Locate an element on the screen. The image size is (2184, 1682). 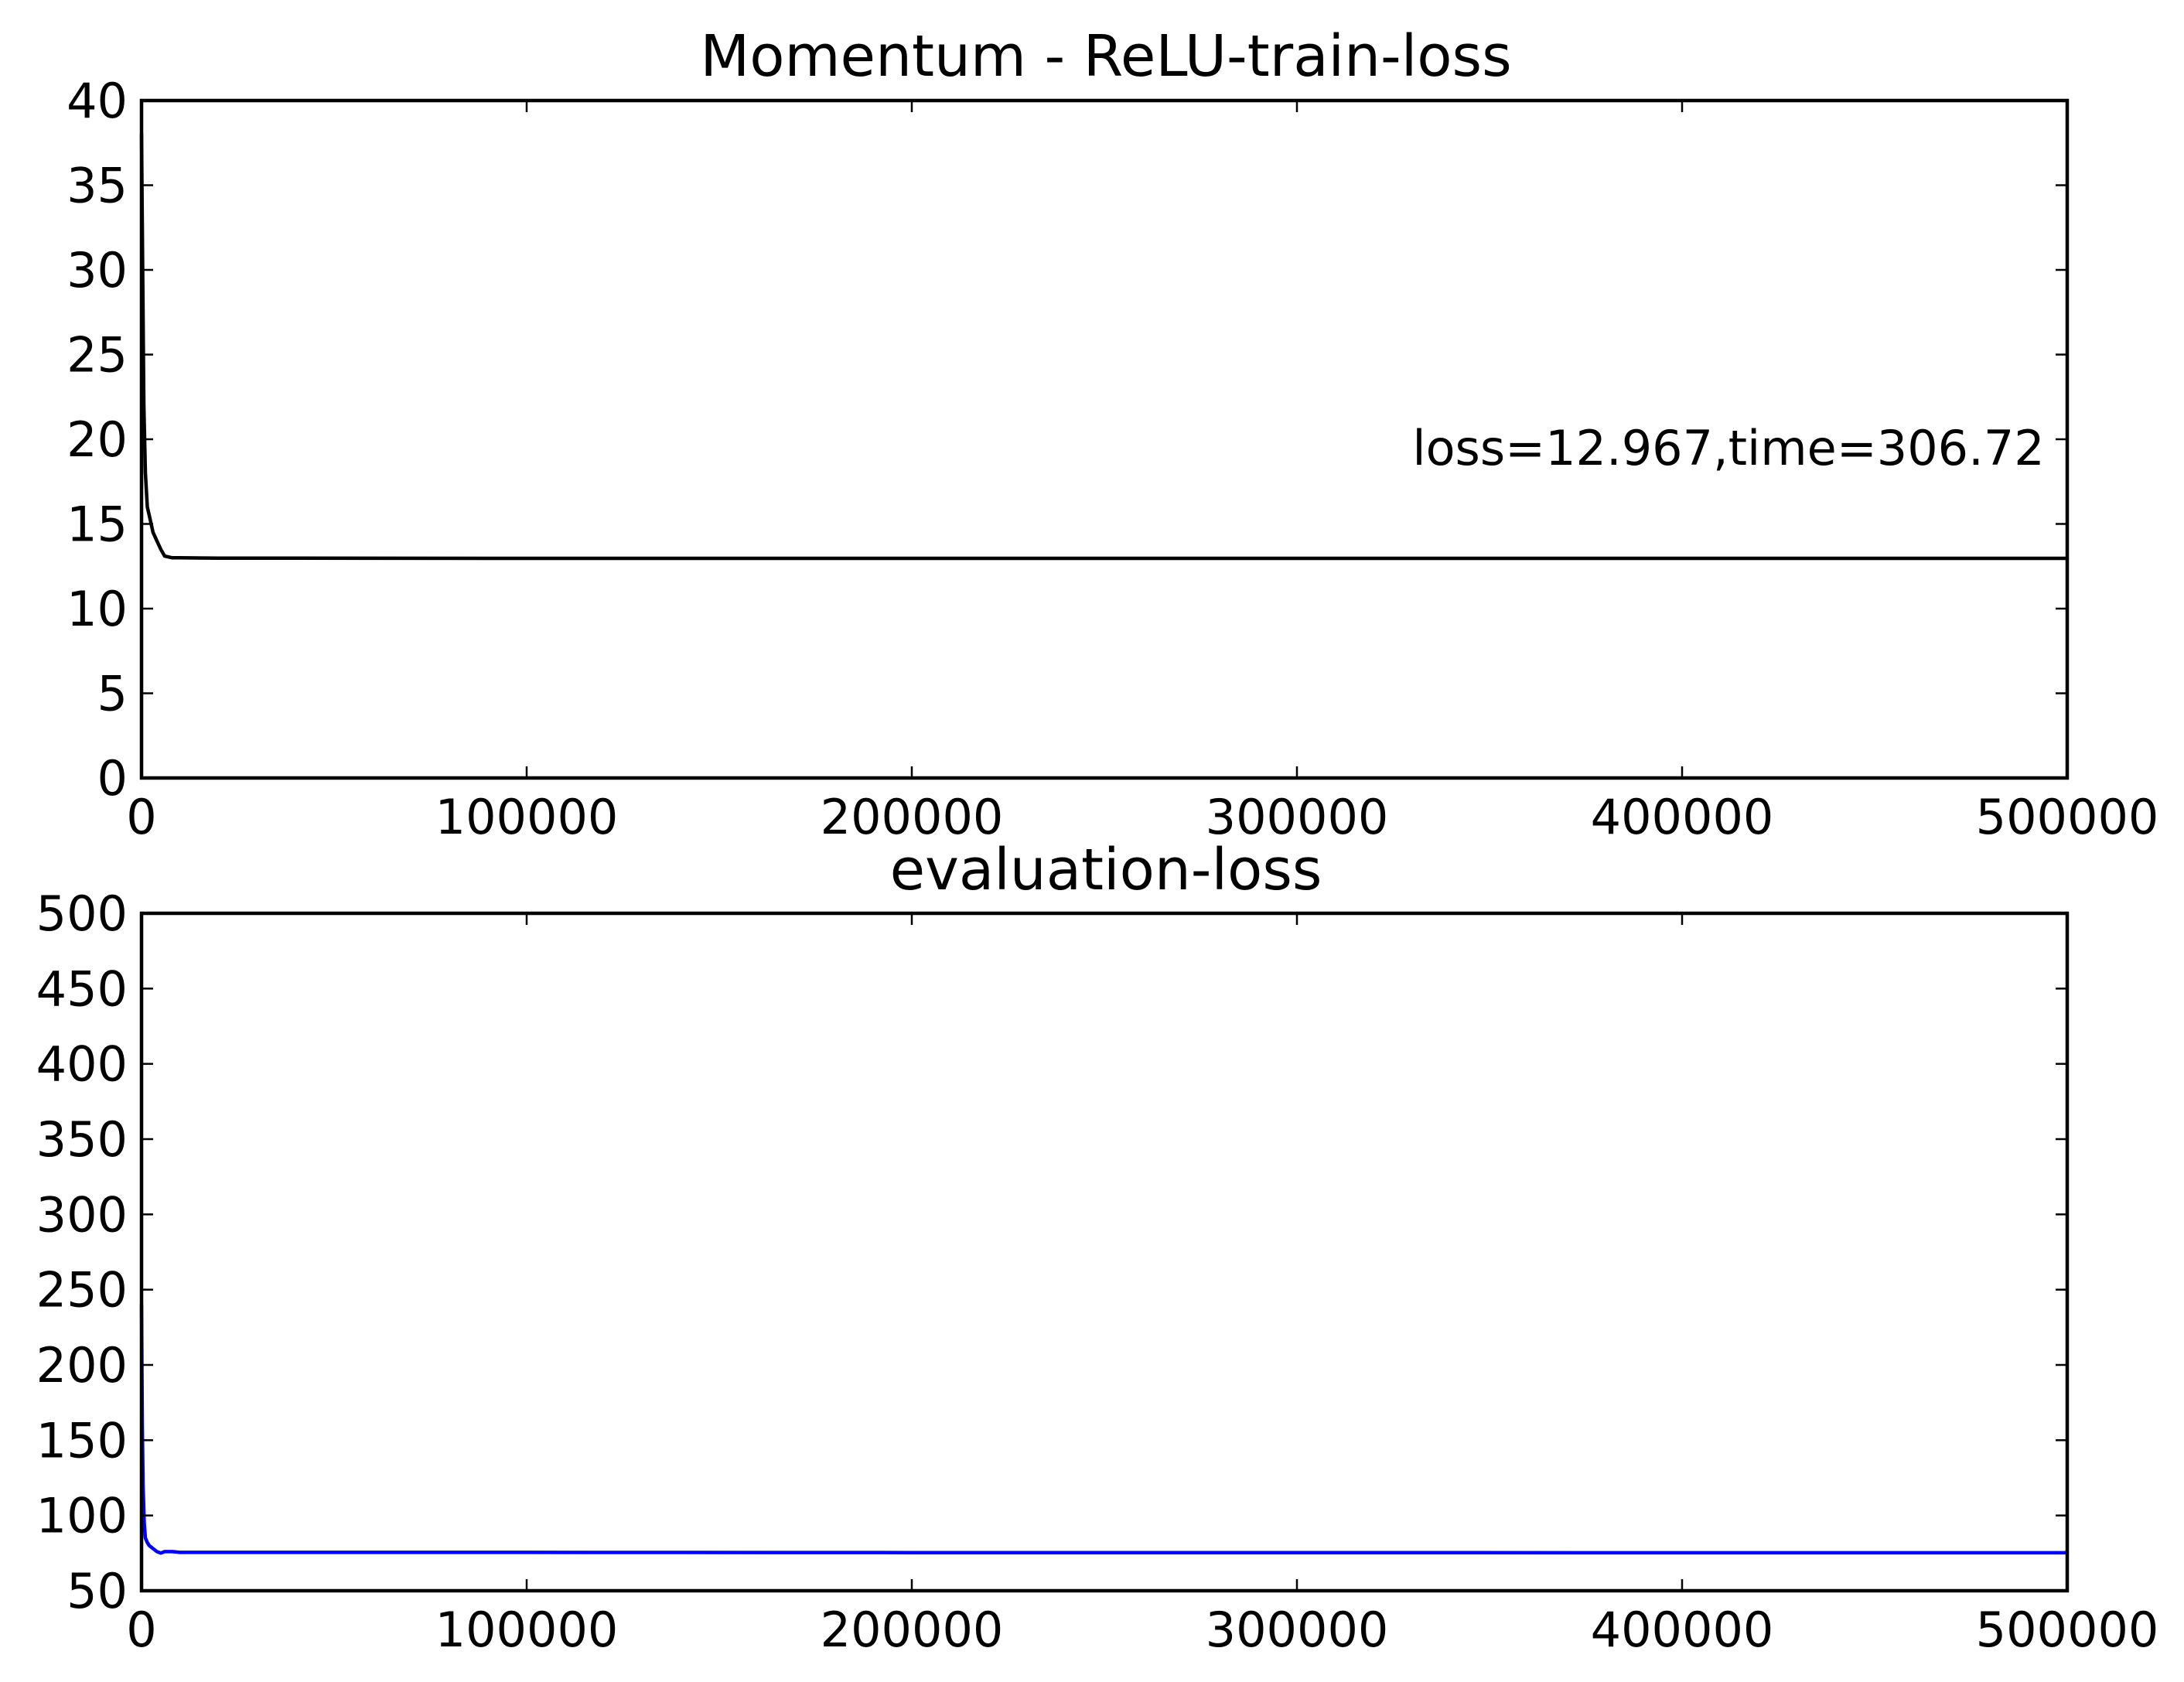
train-loss-x-tick-label: 400000 is located at coordinates (1683, 817).